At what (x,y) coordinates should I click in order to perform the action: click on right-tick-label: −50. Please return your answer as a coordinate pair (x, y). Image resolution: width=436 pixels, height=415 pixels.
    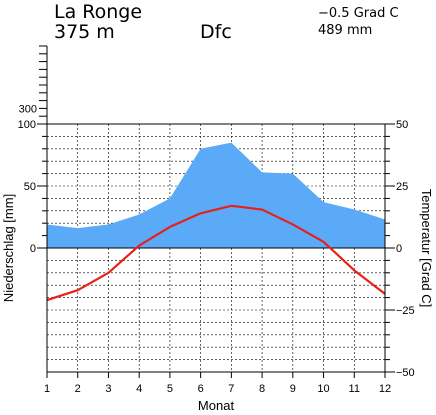
    Looking at the image, I should click on (405, 373).